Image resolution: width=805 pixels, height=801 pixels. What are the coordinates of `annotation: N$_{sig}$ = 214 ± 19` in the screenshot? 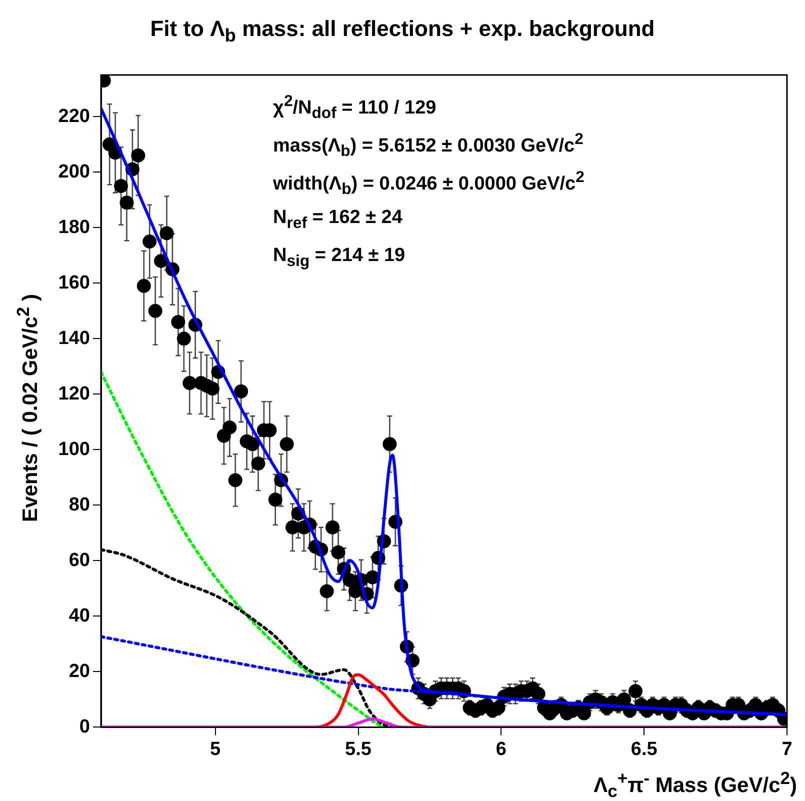 It's located at (339, 258).